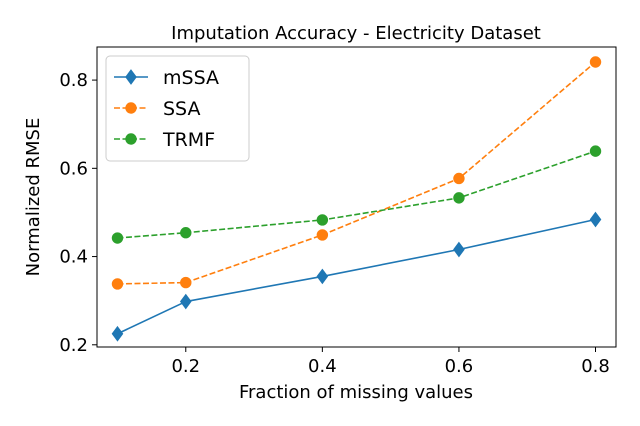 The image size is (640, 426). What do you see at coordinates (131, 139) in the screenshot?
I see `legend-marker-trmf` at bounding box center [131, 139].